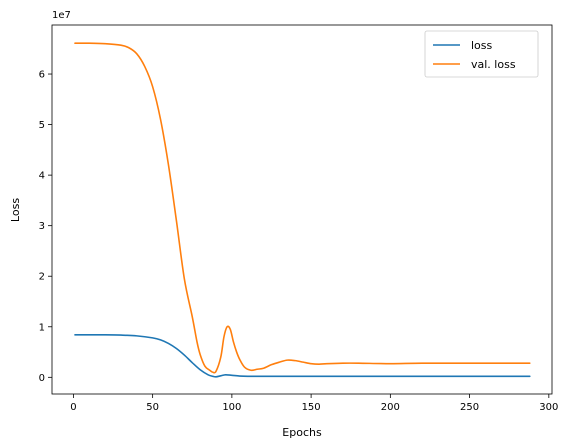 The width and height of the screenshot is (563, 448). I want to click on x-tick-label: 300, so click(548, 407).